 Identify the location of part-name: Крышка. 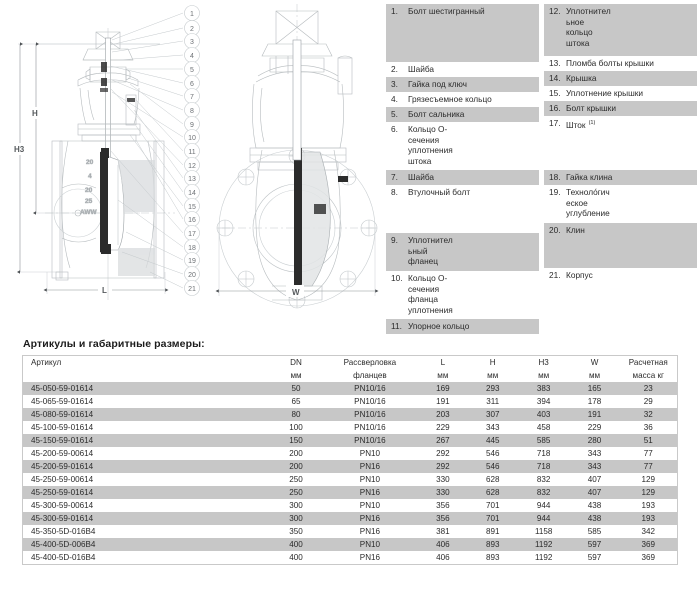
(581, 78).